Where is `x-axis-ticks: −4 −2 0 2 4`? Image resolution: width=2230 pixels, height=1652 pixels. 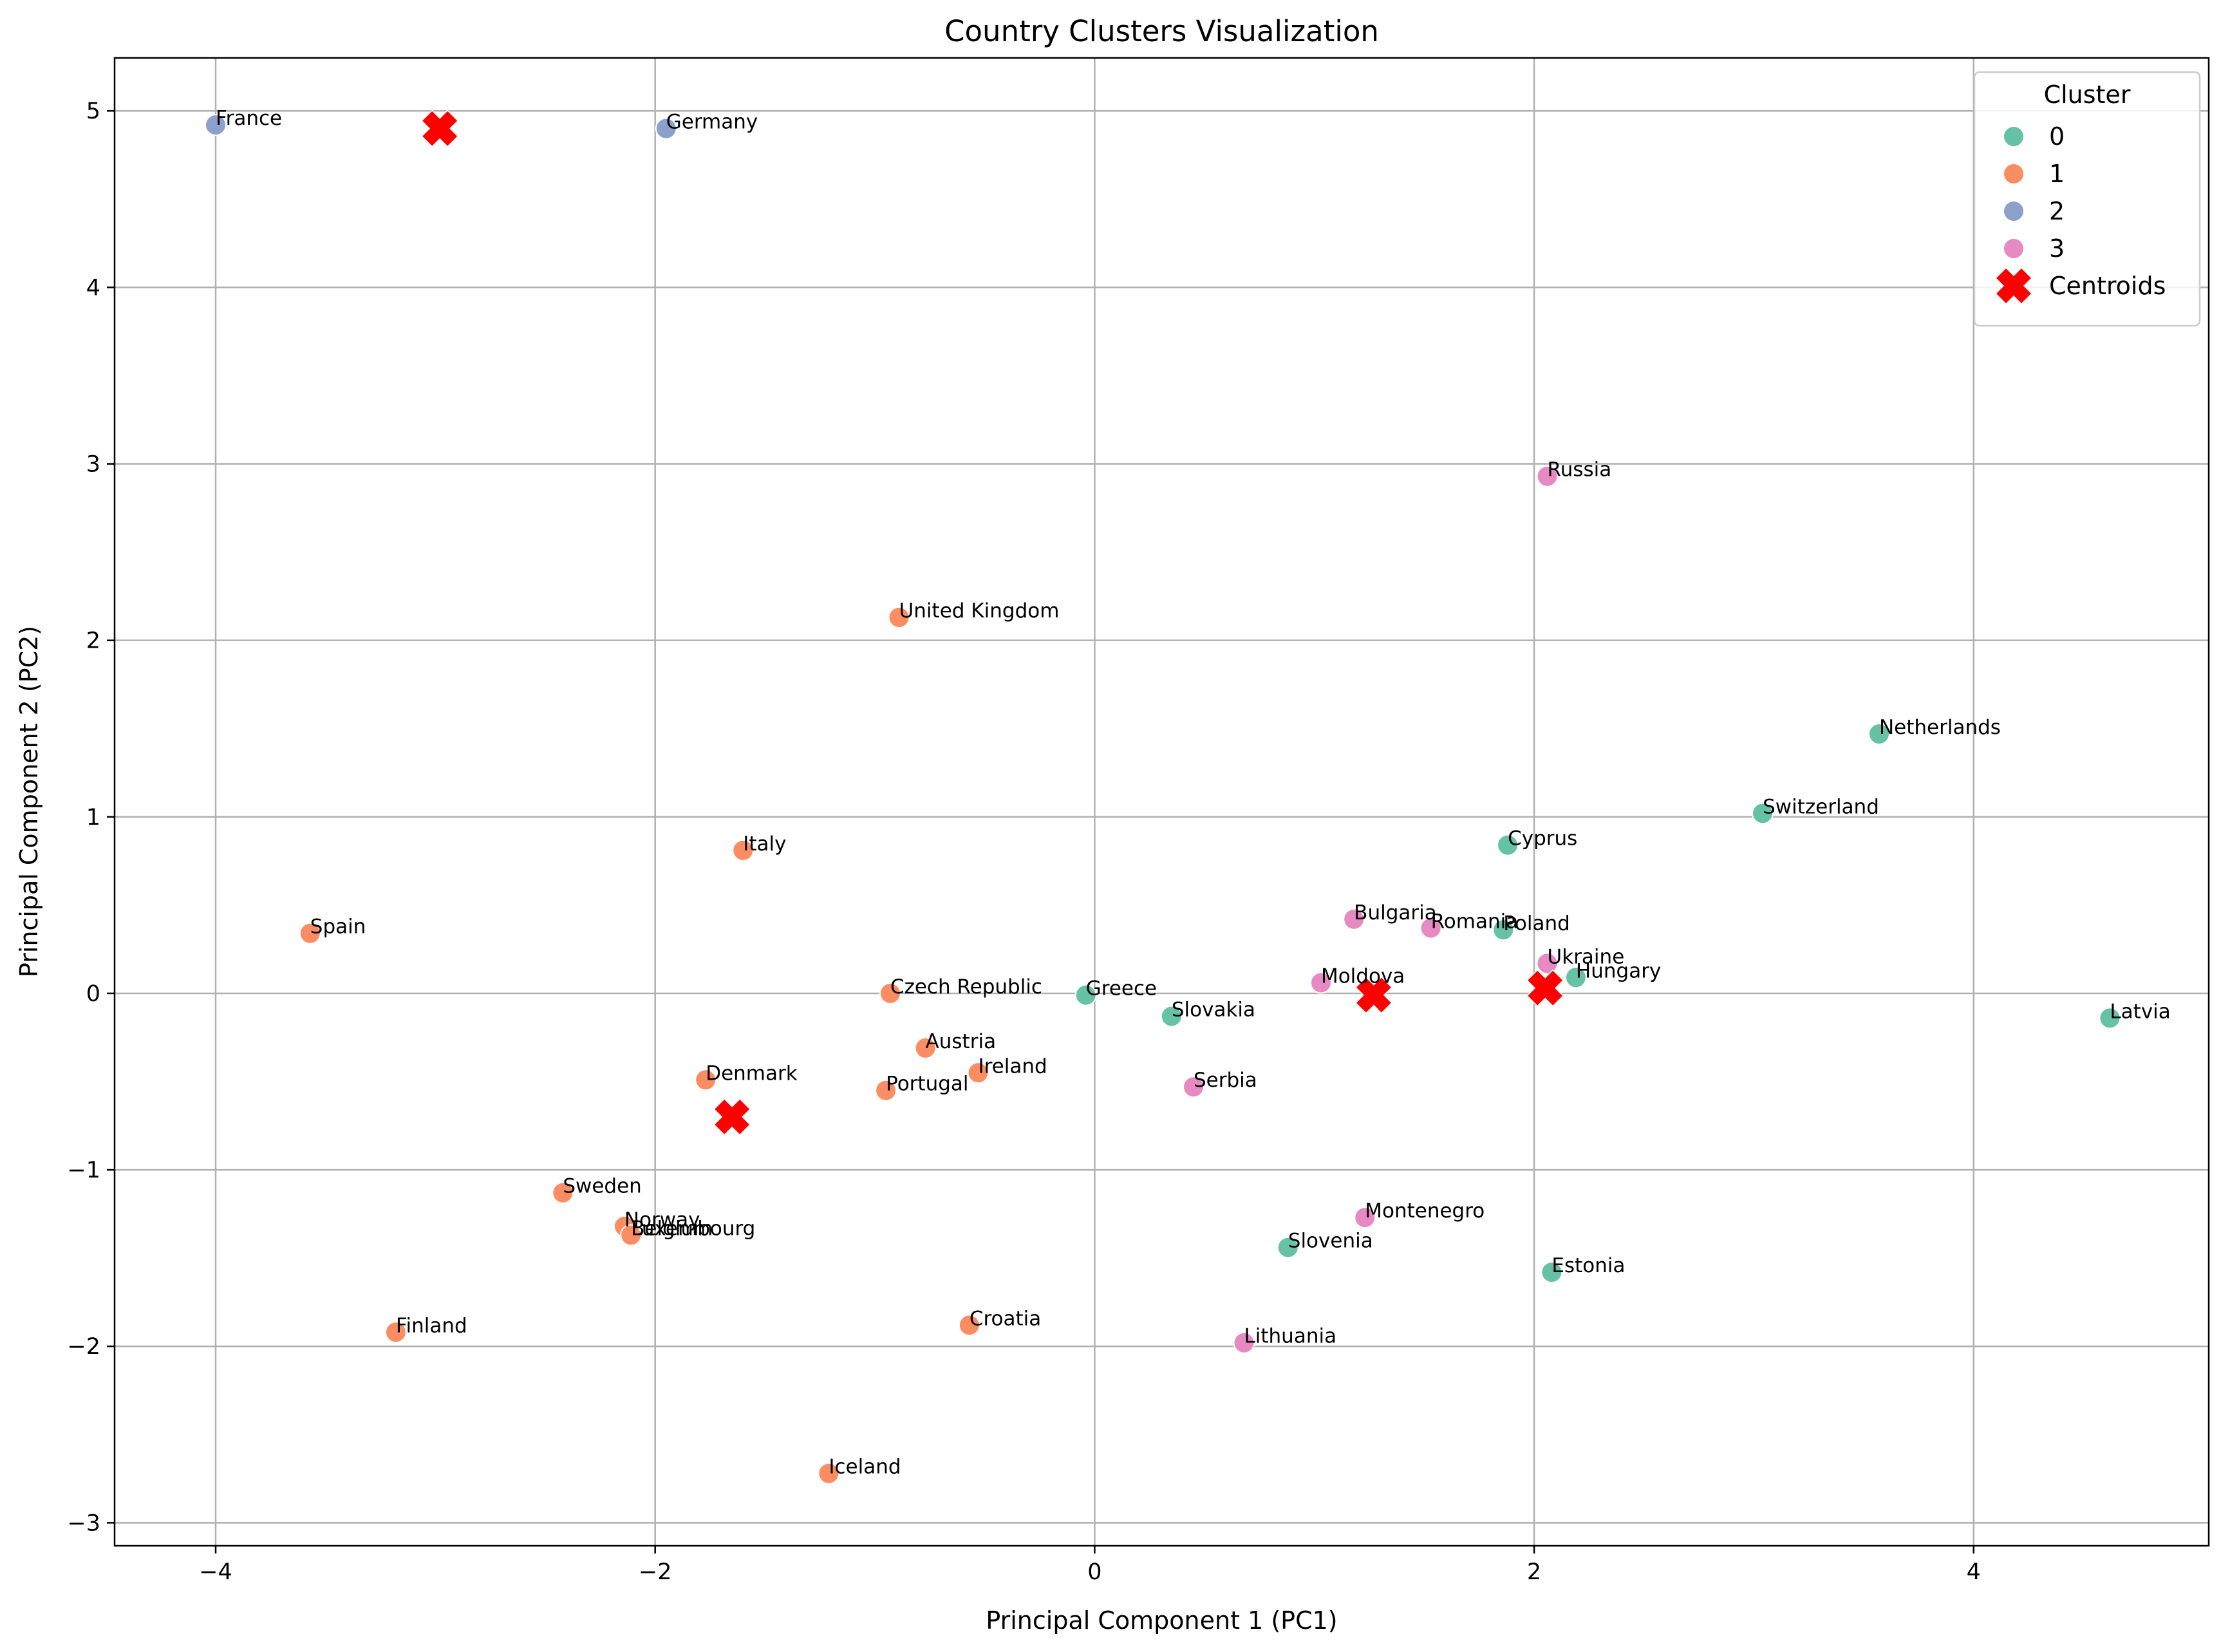
x-axis-ticks: −4 −2 0 2 4 is located at coordinates (1090, 1565).